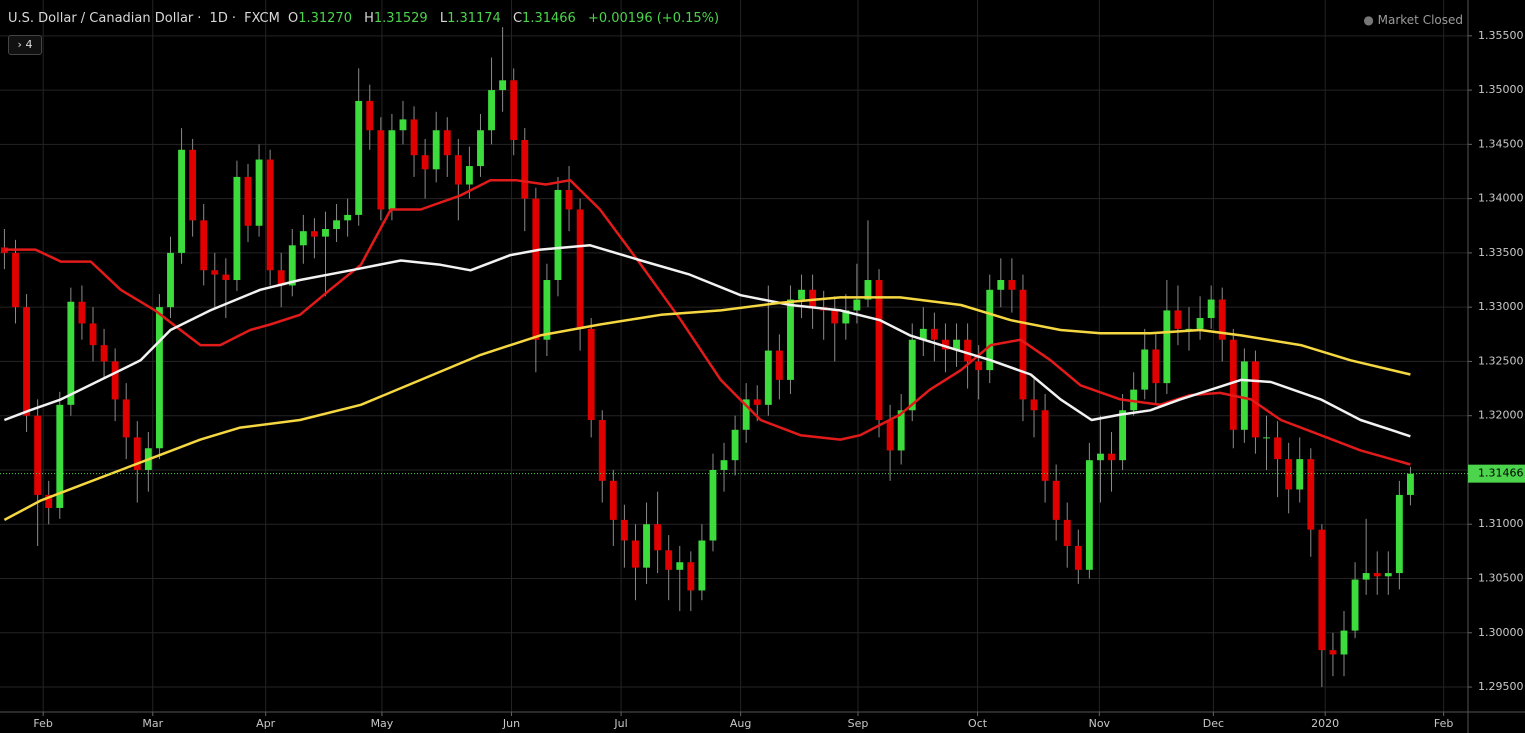 This screenshot has height=733, width=1525. Describe the element at coordinates (262, 18) in the screenshot. I see `source: FXCM` at that location.